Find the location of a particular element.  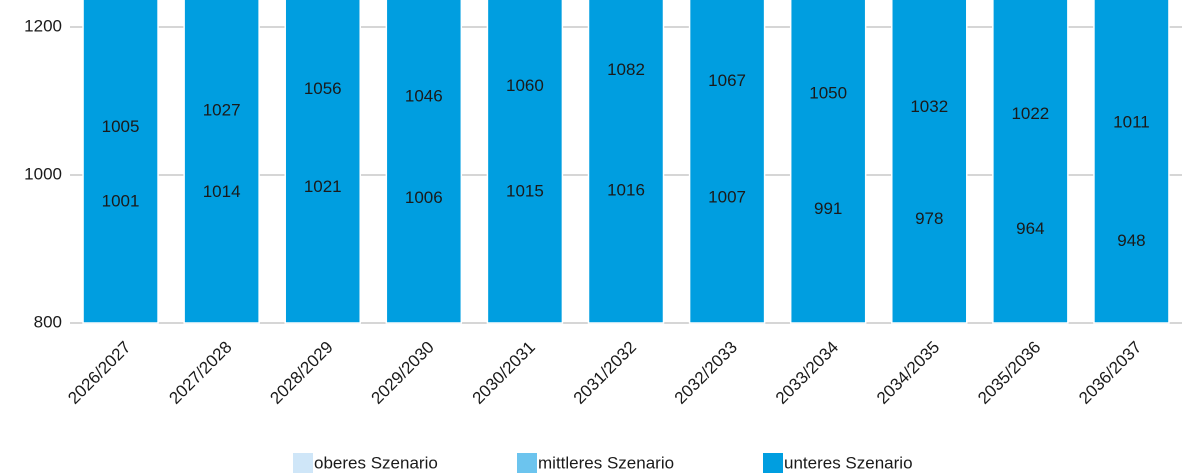

total-label: 1046 is located at coordinates (424, 95).